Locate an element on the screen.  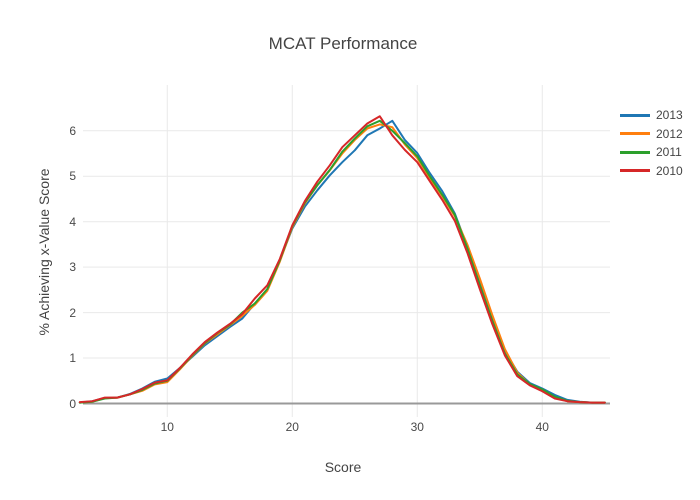
y-tick-label: 1 is located at coordinates (72, 358).